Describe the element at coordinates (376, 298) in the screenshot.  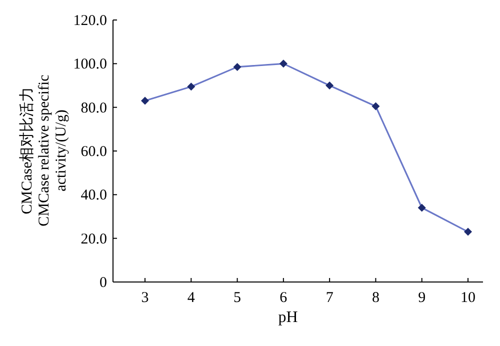
I see `x-tick-label: 8` at that location.